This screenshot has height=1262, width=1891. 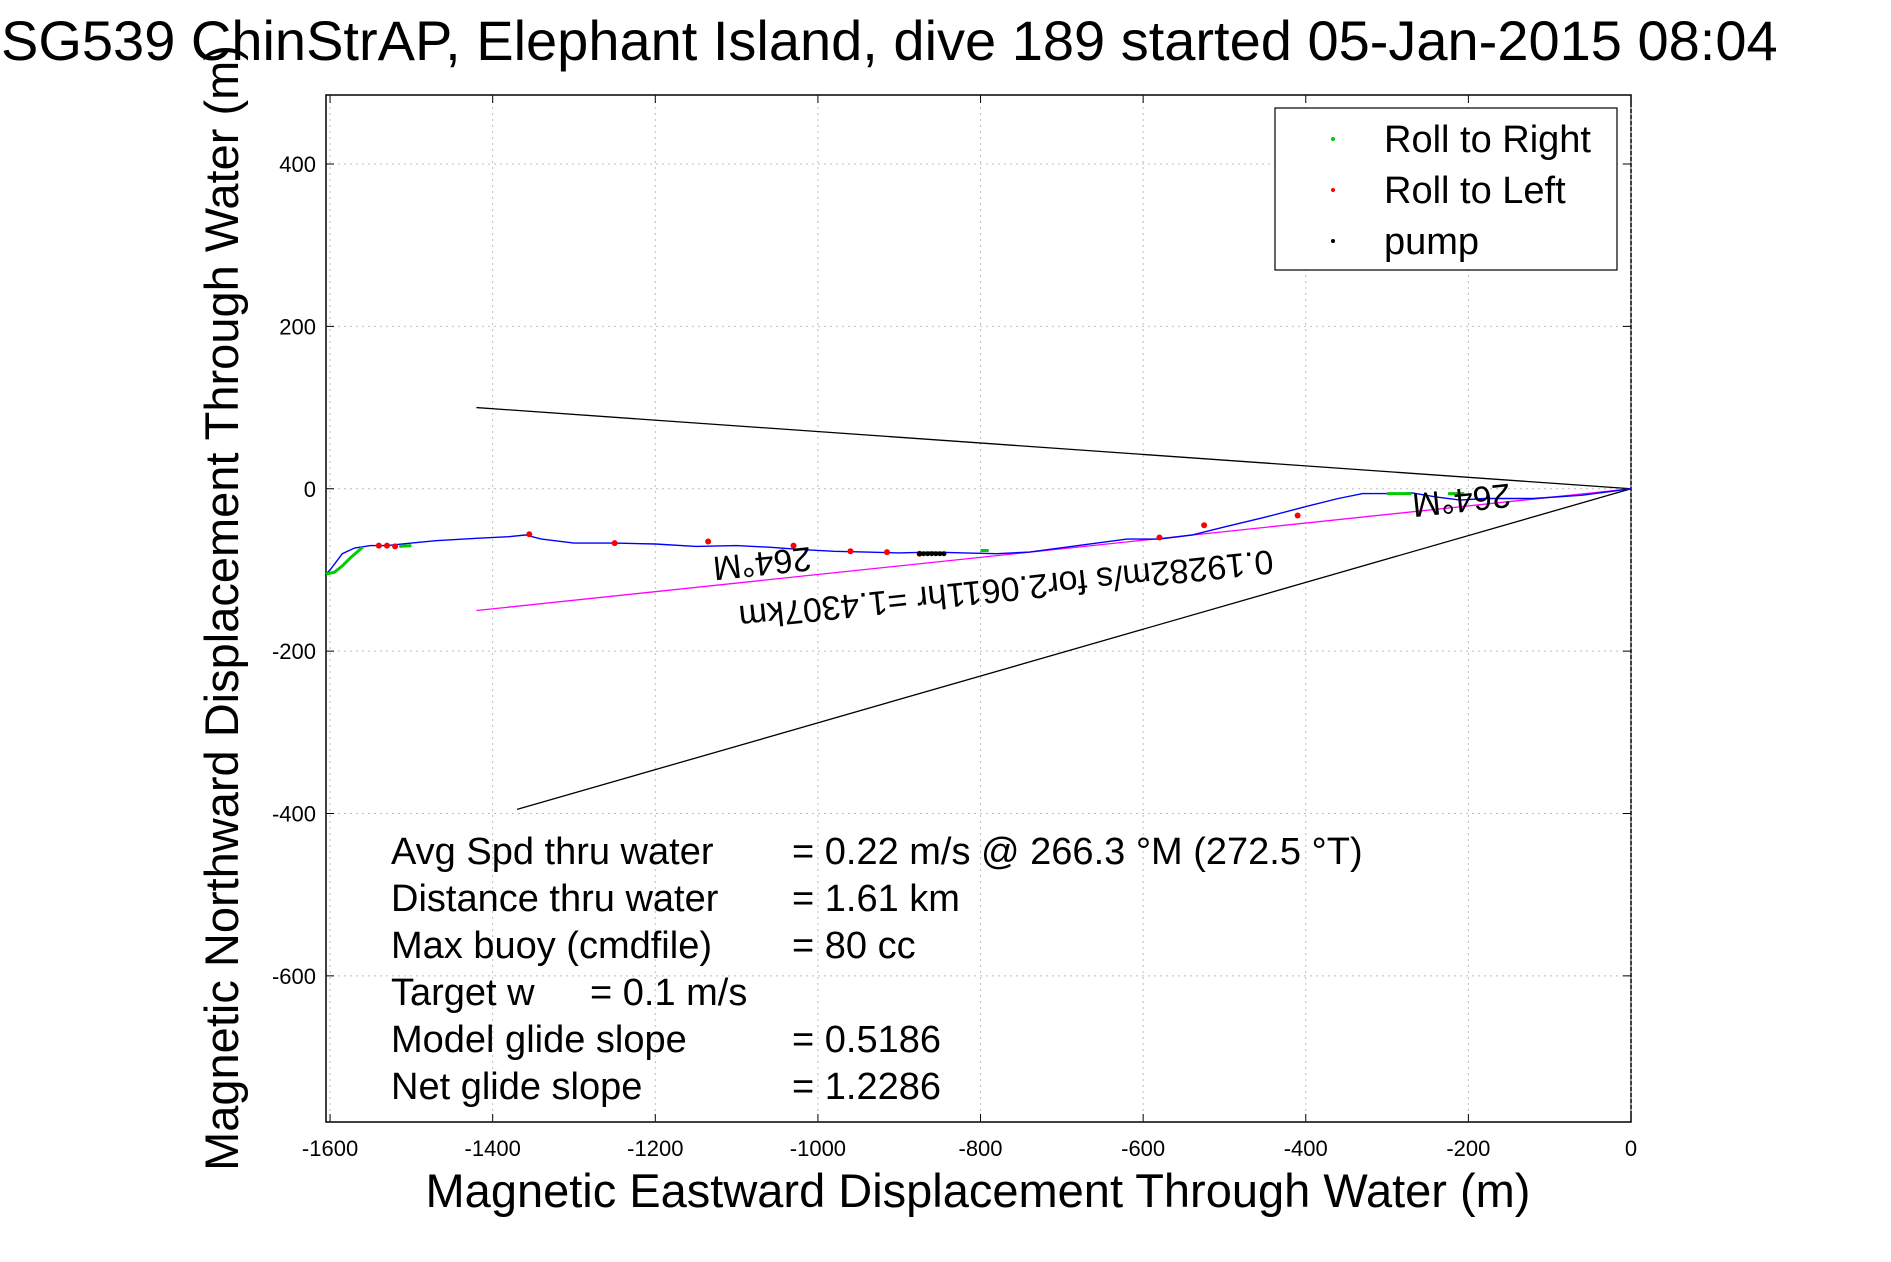 What do you see at coordinates (1468, 1148) in the screenshot?
I see `x-tick-label: -200` at bounding box center [1468, 1148].